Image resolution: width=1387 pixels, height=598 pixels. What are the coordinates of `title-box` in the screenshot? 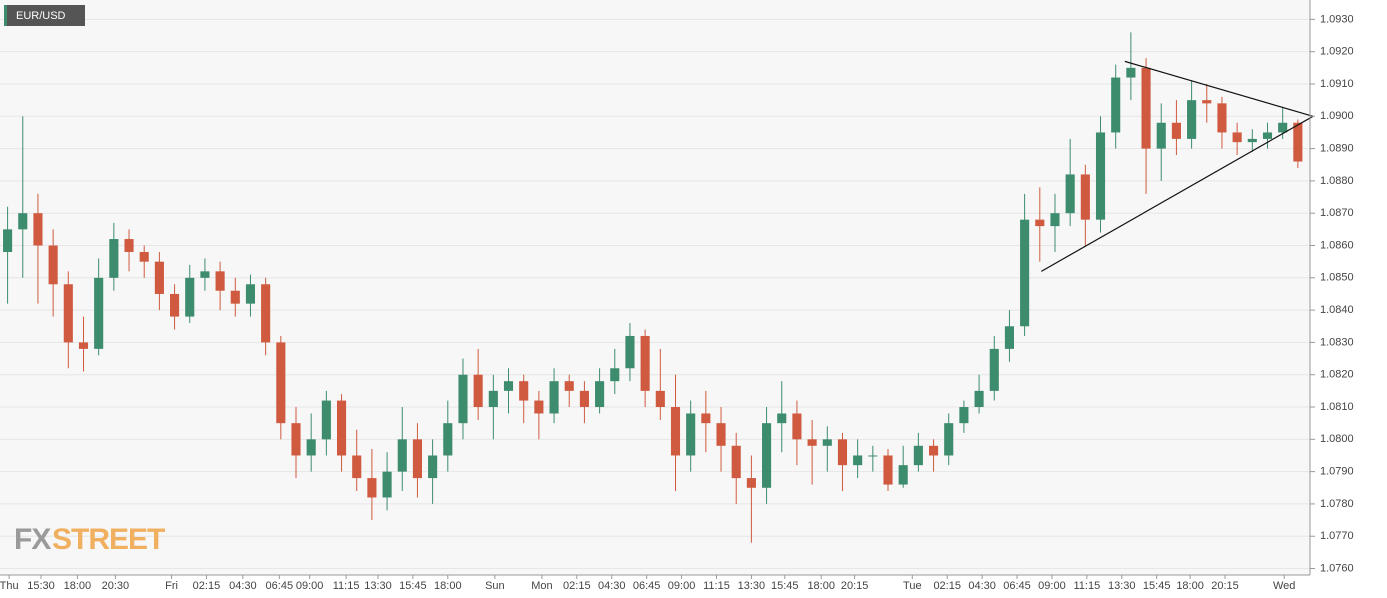 It's located at (44, 15).